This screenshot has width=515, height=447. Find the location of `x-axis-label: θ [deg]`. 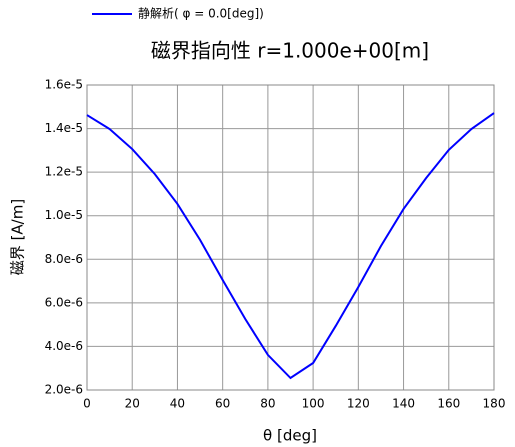

x-axis-label: θ [deg] is located at coordinates (290, 436).